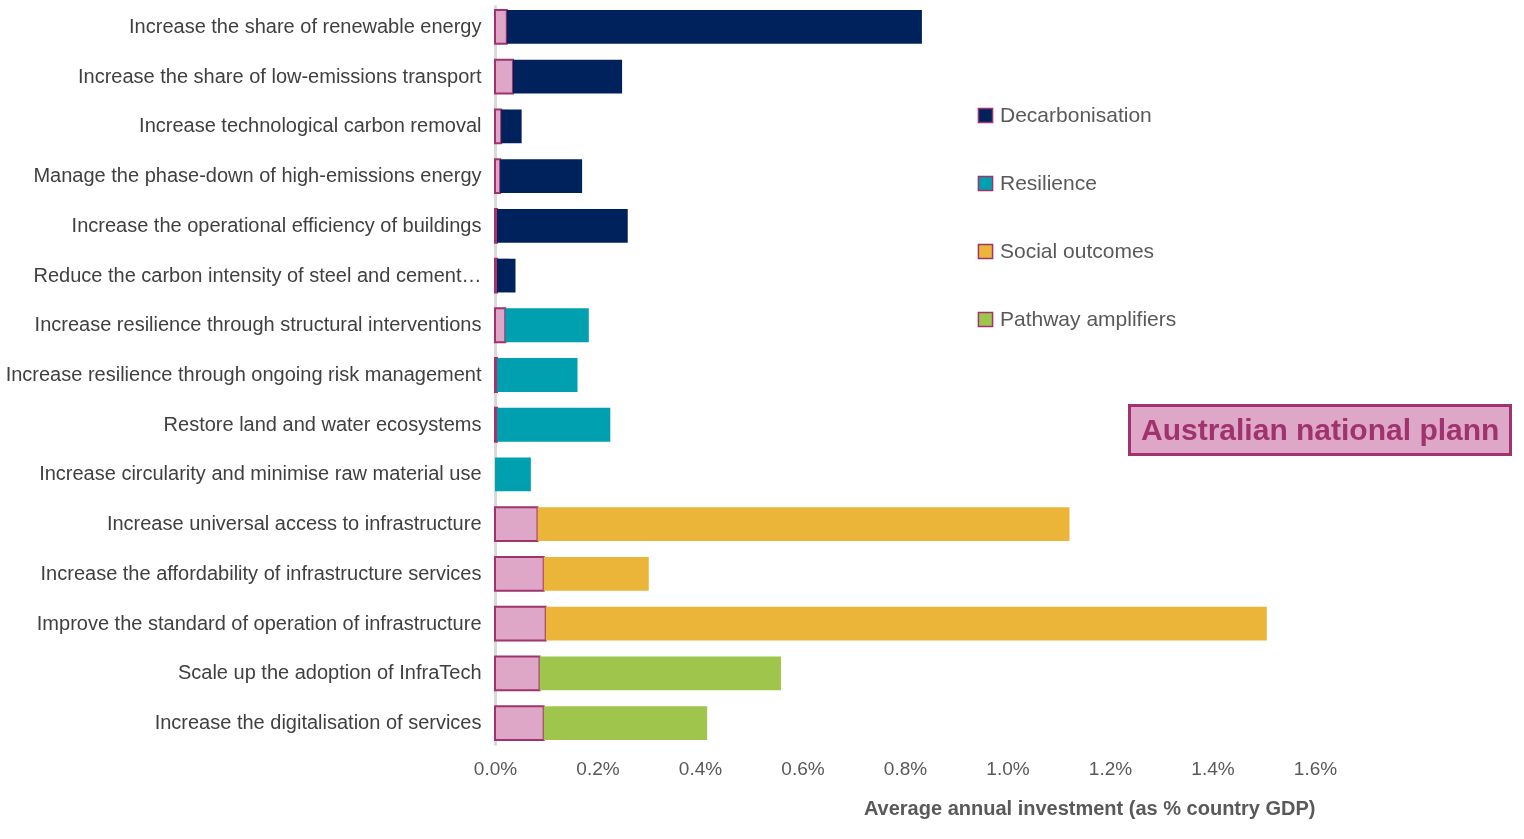 The width and height of the screenshot is (1524, 839). I want to click on y-tick-label: Restore land and water ecosystems, so click(322, 423).